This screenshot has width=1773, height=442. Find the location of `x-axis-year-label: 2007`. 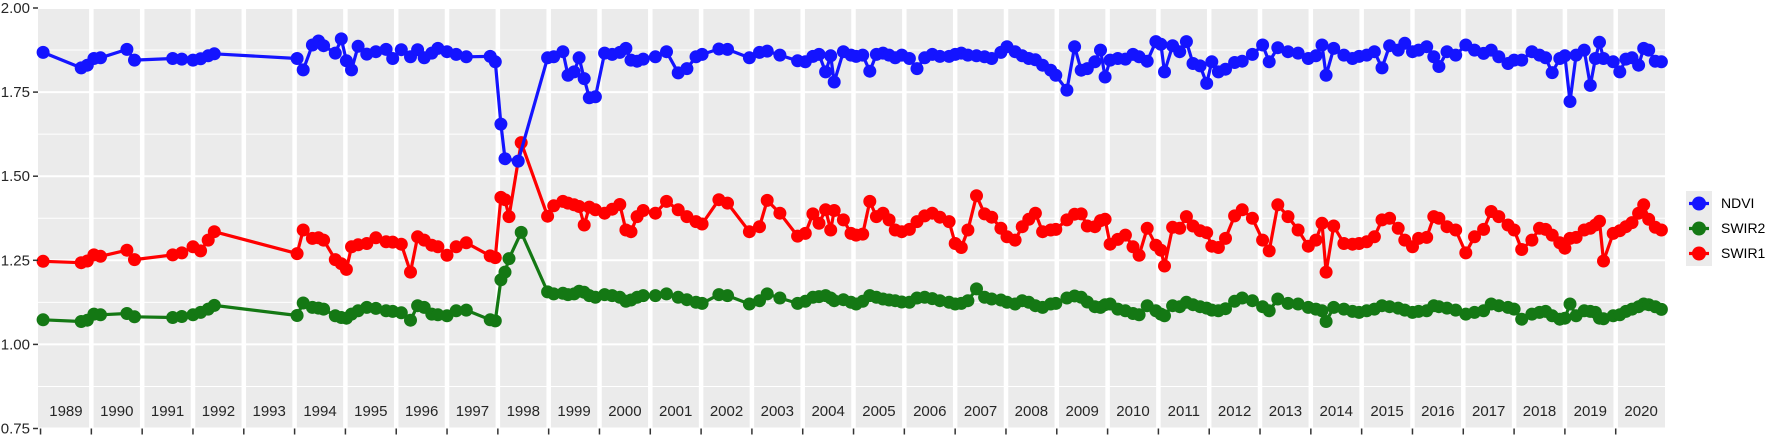

x-axis-year-label: 2007 is located at coordinates (980, 411).